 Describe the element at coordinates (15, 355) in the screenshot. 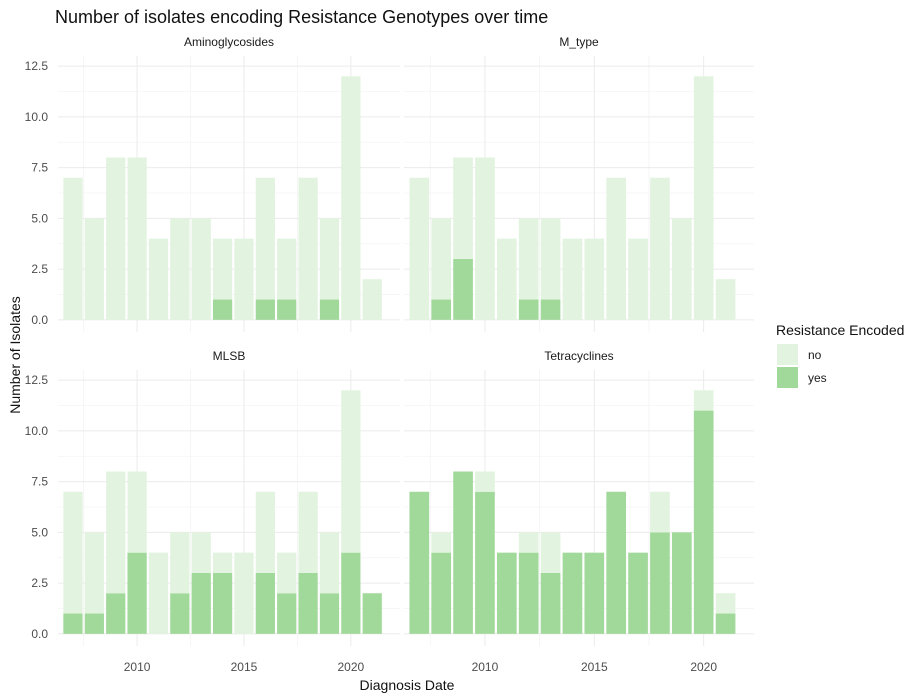

I see `y-axis-title: Number of Isolates` at that location.